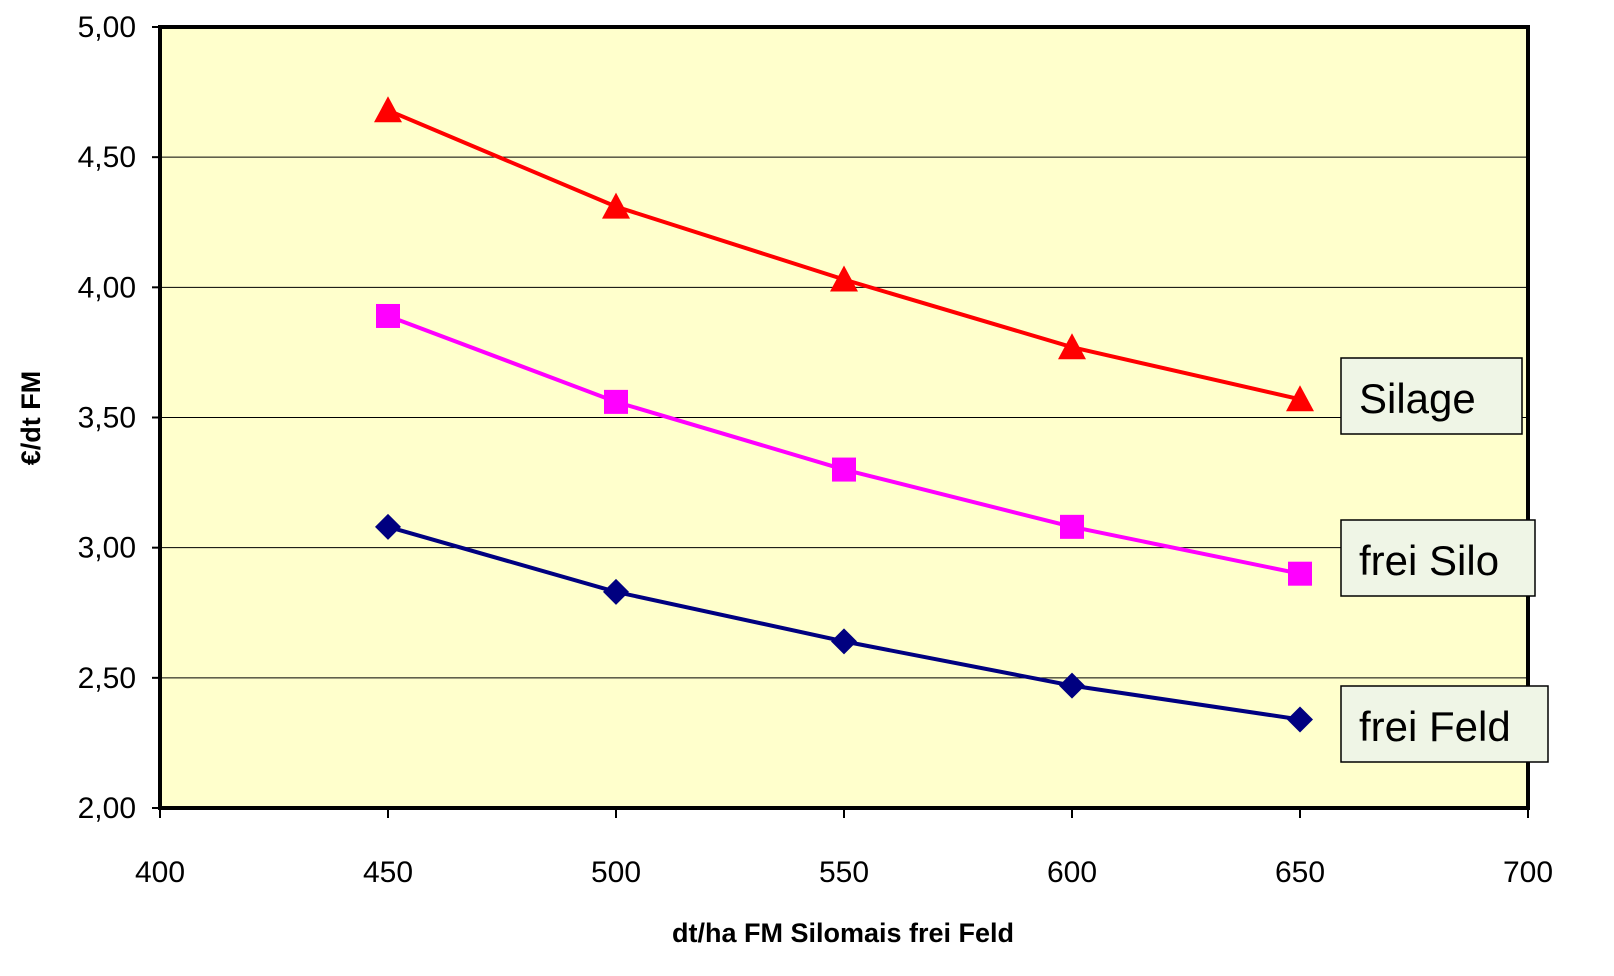 The width and height of the screenshot is (1614, 976). What do you see at coordinates (1435, 726) in the screenshot?
I see `series-label: frei Feld` at bounding box center [1435, 726].